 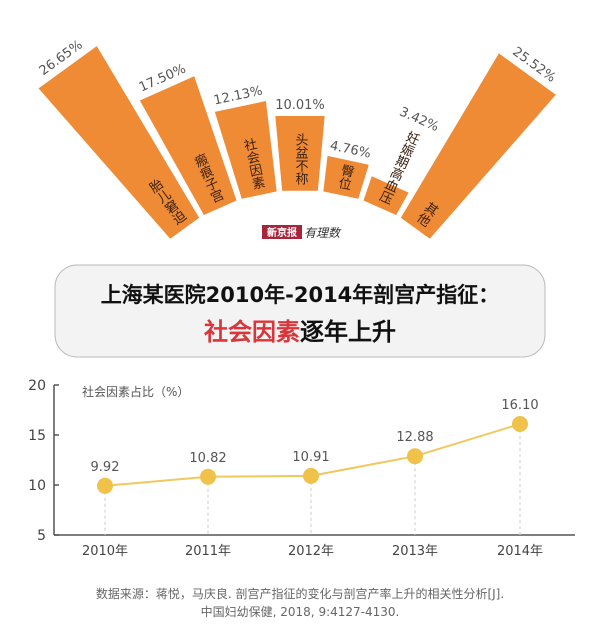 What do you see at coordinates (302, 232) in the screenshot?
I see `logo: 新京报 有理数` at bounding box center [302, 232].